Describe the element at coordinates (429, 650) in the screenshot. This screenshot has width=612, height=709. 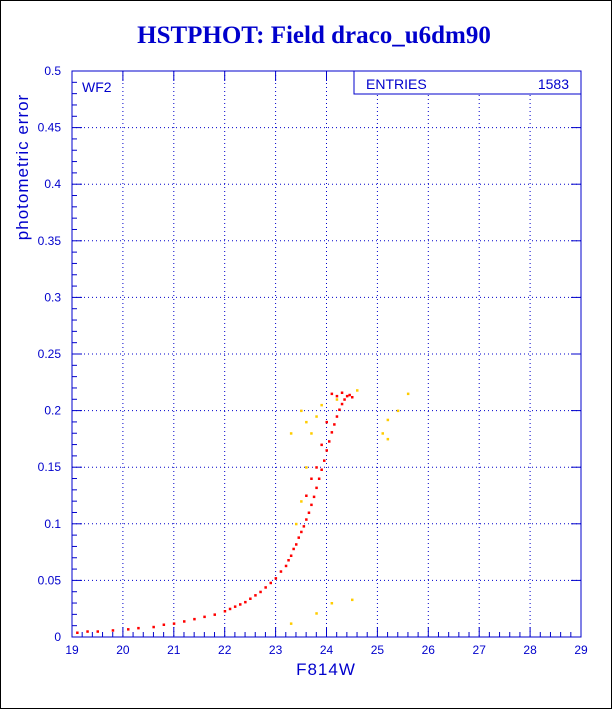
I see `x-tick-label: 26` at that location.